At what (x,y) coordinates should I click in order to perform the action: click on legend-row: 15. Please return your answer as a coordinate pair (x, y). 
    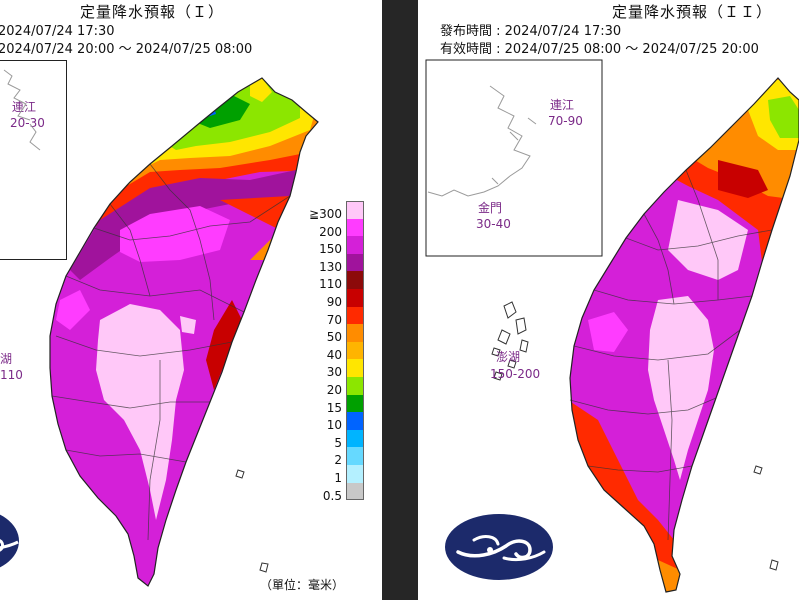
    Looking at the image, I should click on (345, 404).